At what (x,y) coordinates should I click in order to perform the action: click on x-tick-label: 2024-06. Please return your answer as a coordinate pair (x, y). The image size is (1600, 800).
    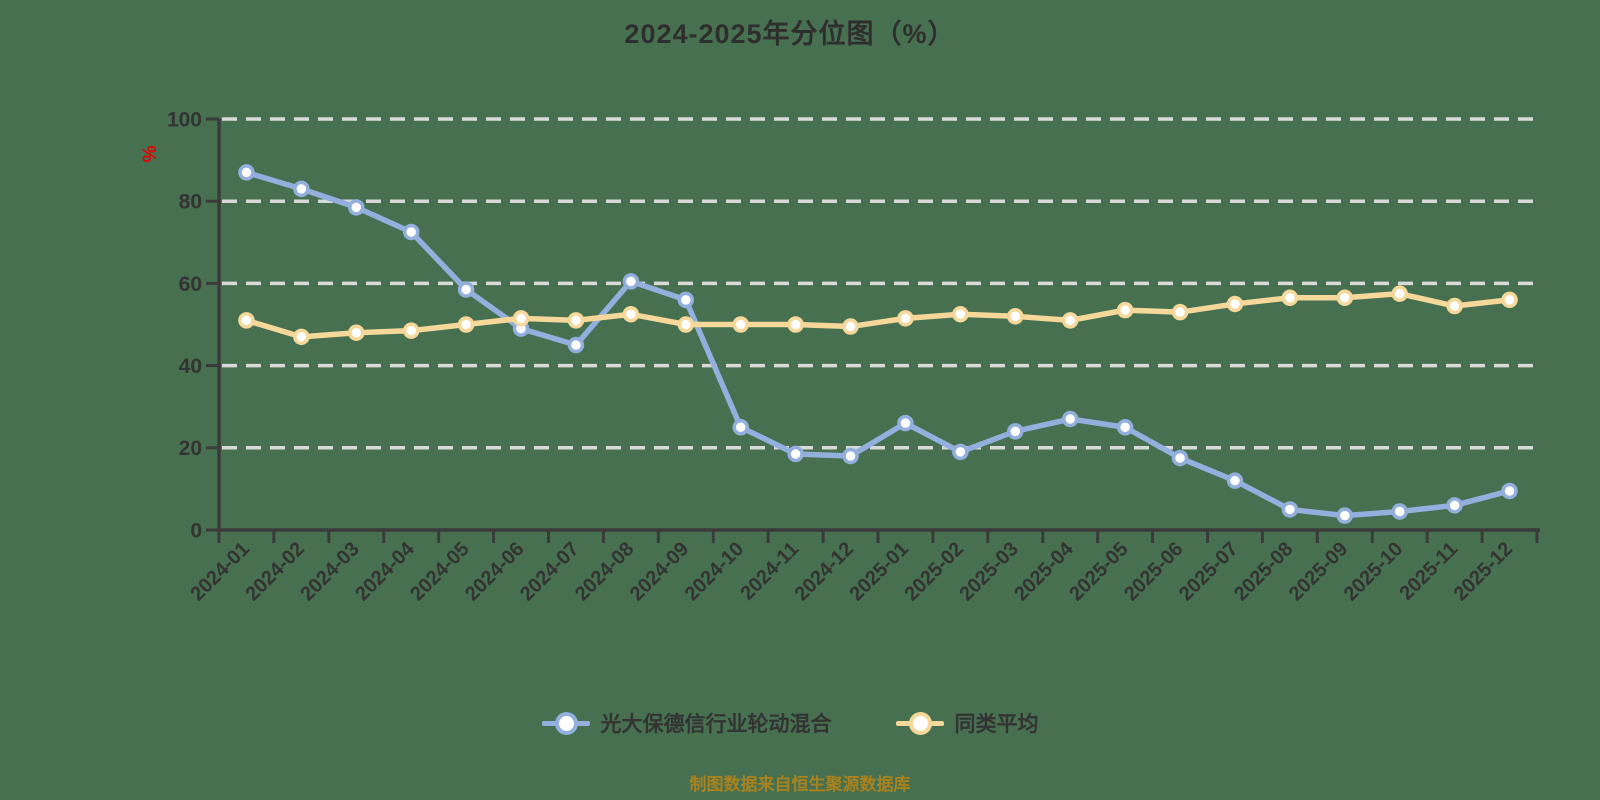
    Looking at the image, I should click on (494, 571).